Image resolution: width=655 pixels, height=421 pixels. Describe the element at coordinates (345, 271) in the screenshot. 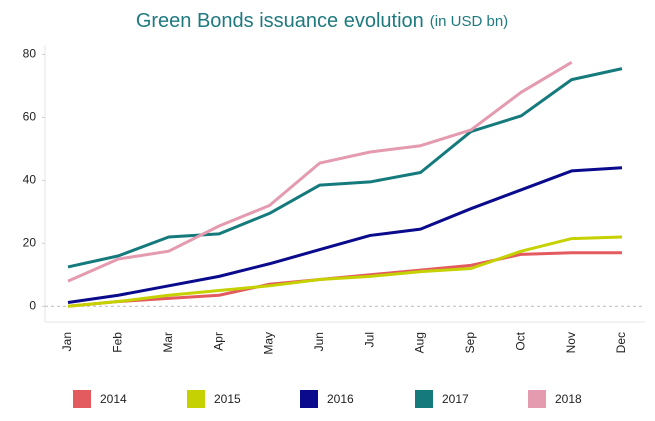

I see `line` at that location.